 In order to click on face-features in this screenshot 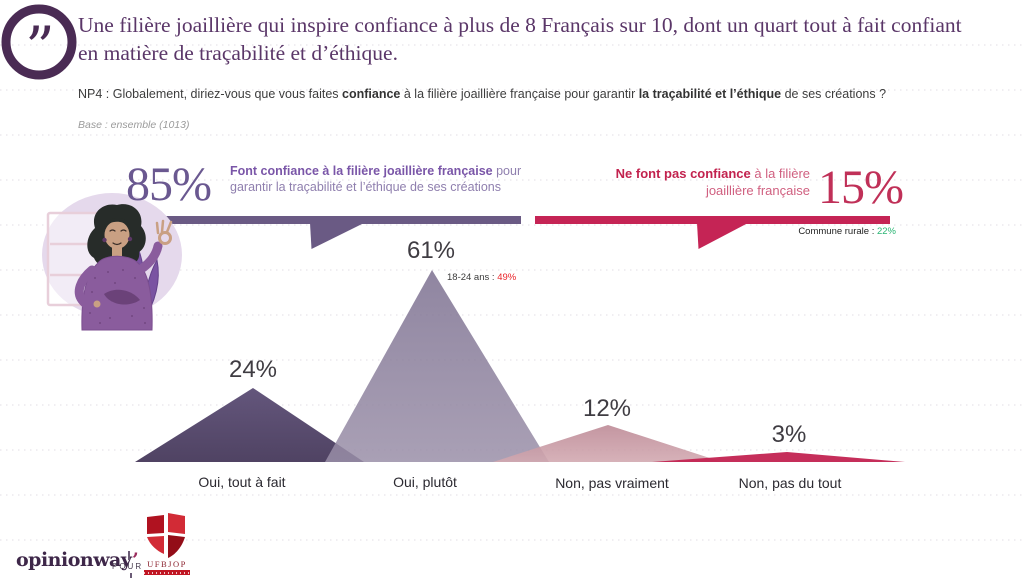, I will do `click(118, 237)`.